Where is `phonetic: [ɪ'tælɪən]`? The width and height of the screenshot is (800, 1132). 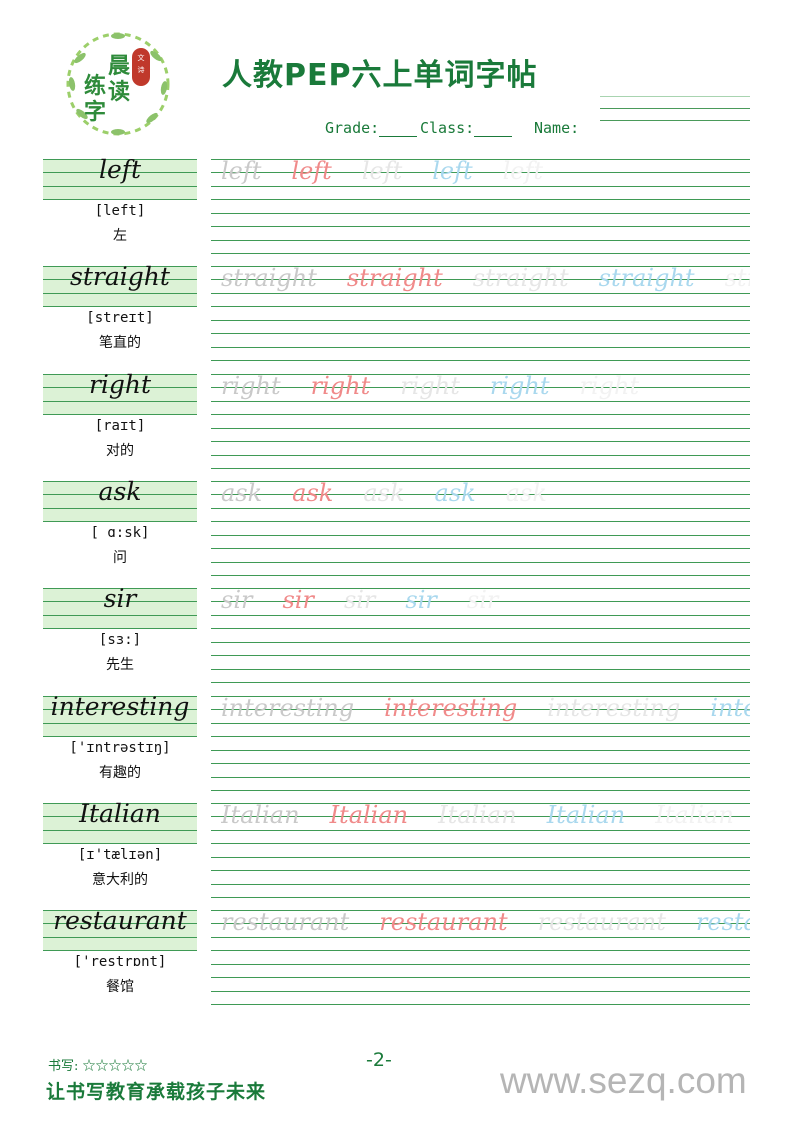 phonetic: [ɪ'tælɪən] is located at coordinates (120, 855).